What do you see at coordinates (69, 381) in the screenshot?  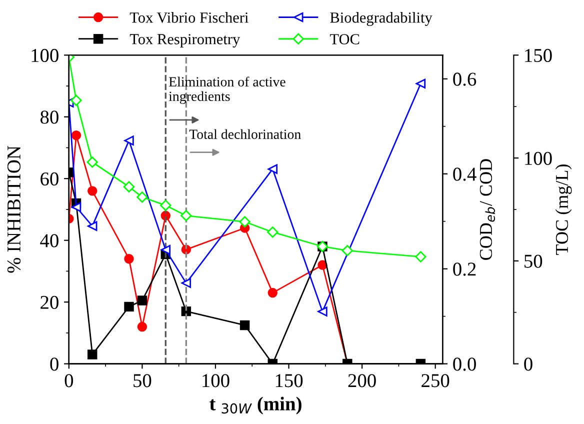 I see `x-tick-label: 0` at bounding box center [69, 381].